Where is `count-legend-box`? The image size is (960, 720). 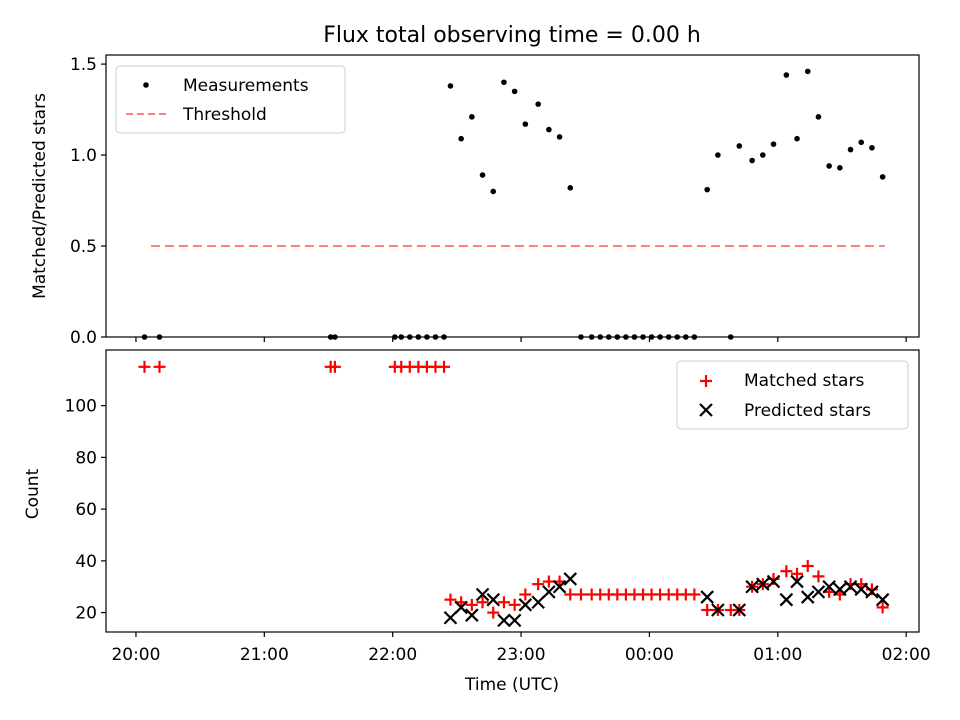 count-legend-box is located at coordinates (792, 395).